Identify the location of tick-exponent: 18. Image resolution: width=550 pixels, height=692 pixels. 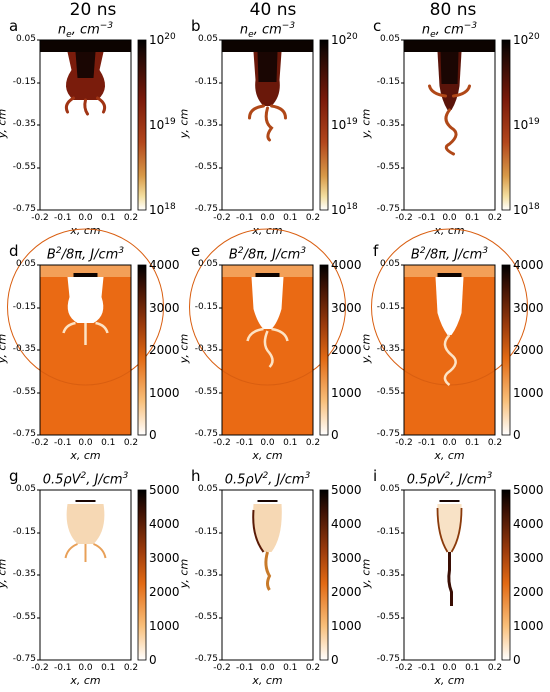
(534, 207).